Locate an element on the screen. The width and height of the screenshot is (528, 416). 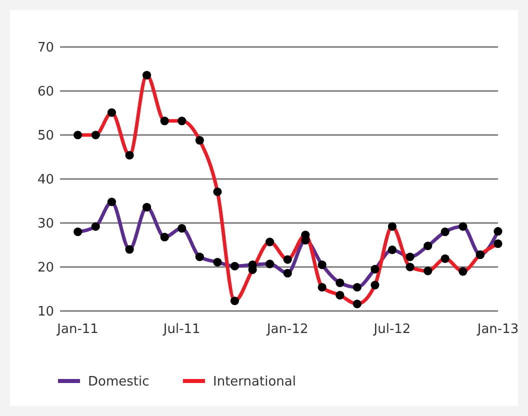
y-tick-label: 30 is located at coordinates (45, 224).